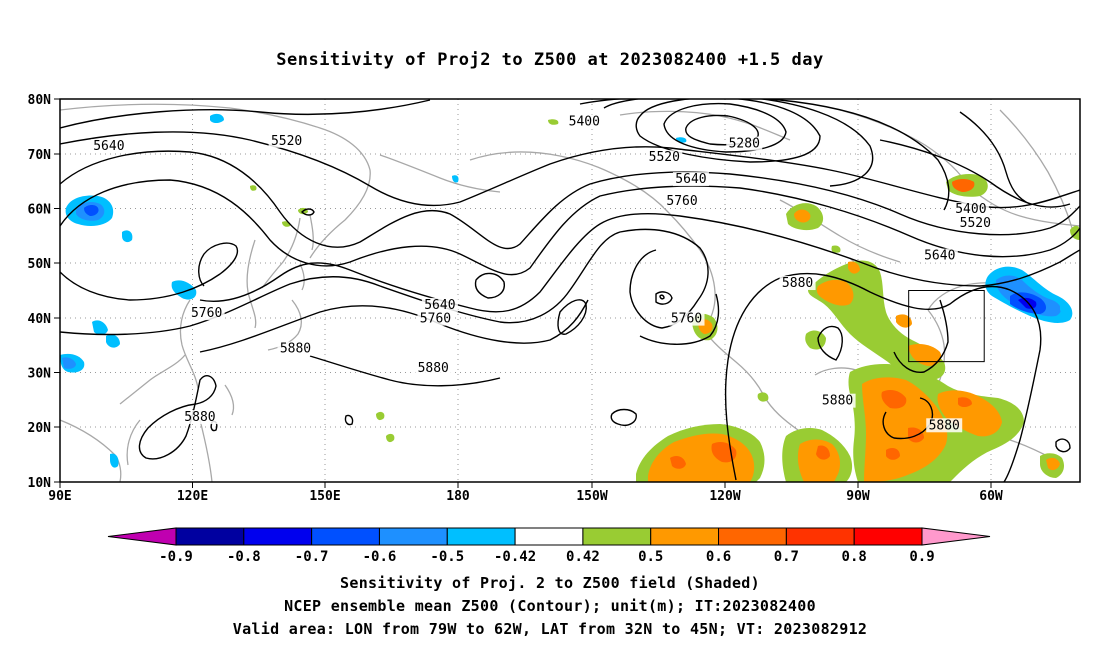 The image size is (1100, 650). I want to click on lat-label: 70N, so click(40, 155).